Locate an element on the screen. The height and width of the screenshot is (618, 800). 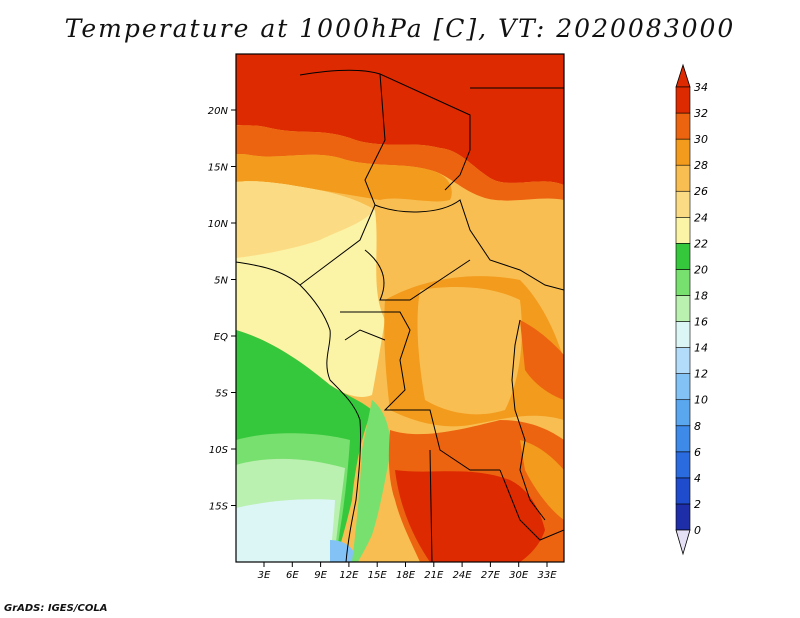
colorbar-label: 18 is located at coordinates (701, 295).